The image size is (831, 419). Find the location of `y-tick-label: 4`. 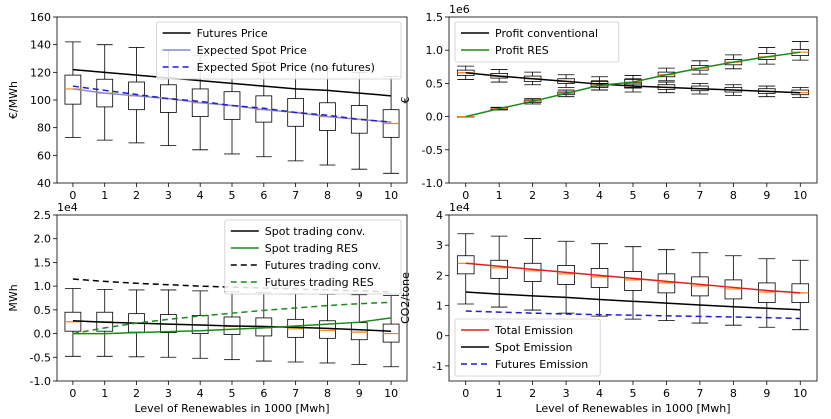

y-tick-label: 4 is located at coordinates (439, 215).